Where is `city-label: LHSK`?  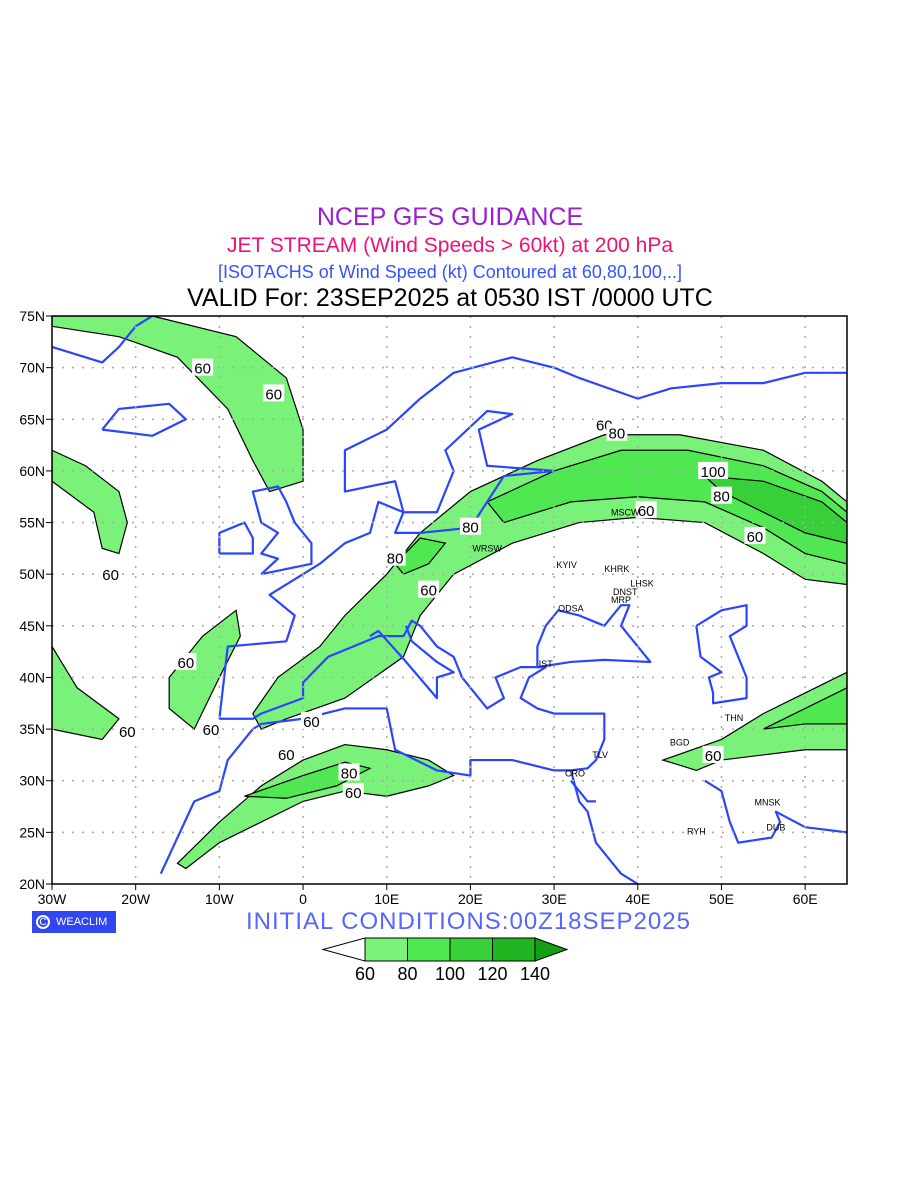
city-label: LHSK is located at coordinates (642, 584).